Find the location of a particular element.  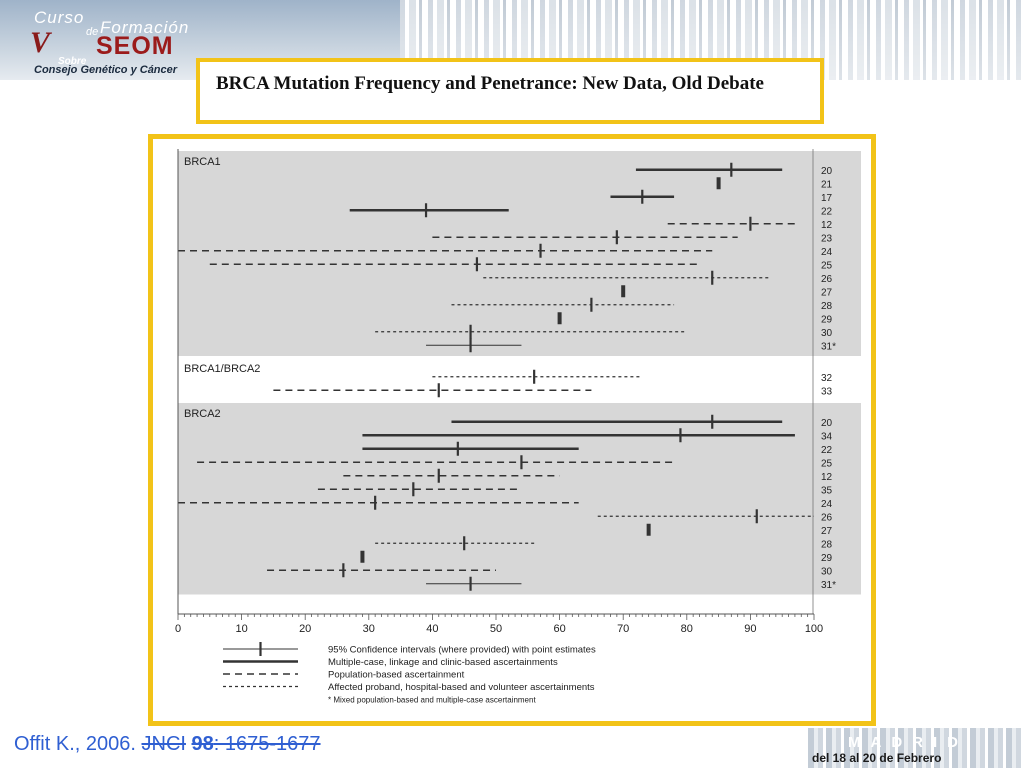

citation: Offit K., 2006. JNCI 98: 1675-1677 is located at coordinates (167, 744).